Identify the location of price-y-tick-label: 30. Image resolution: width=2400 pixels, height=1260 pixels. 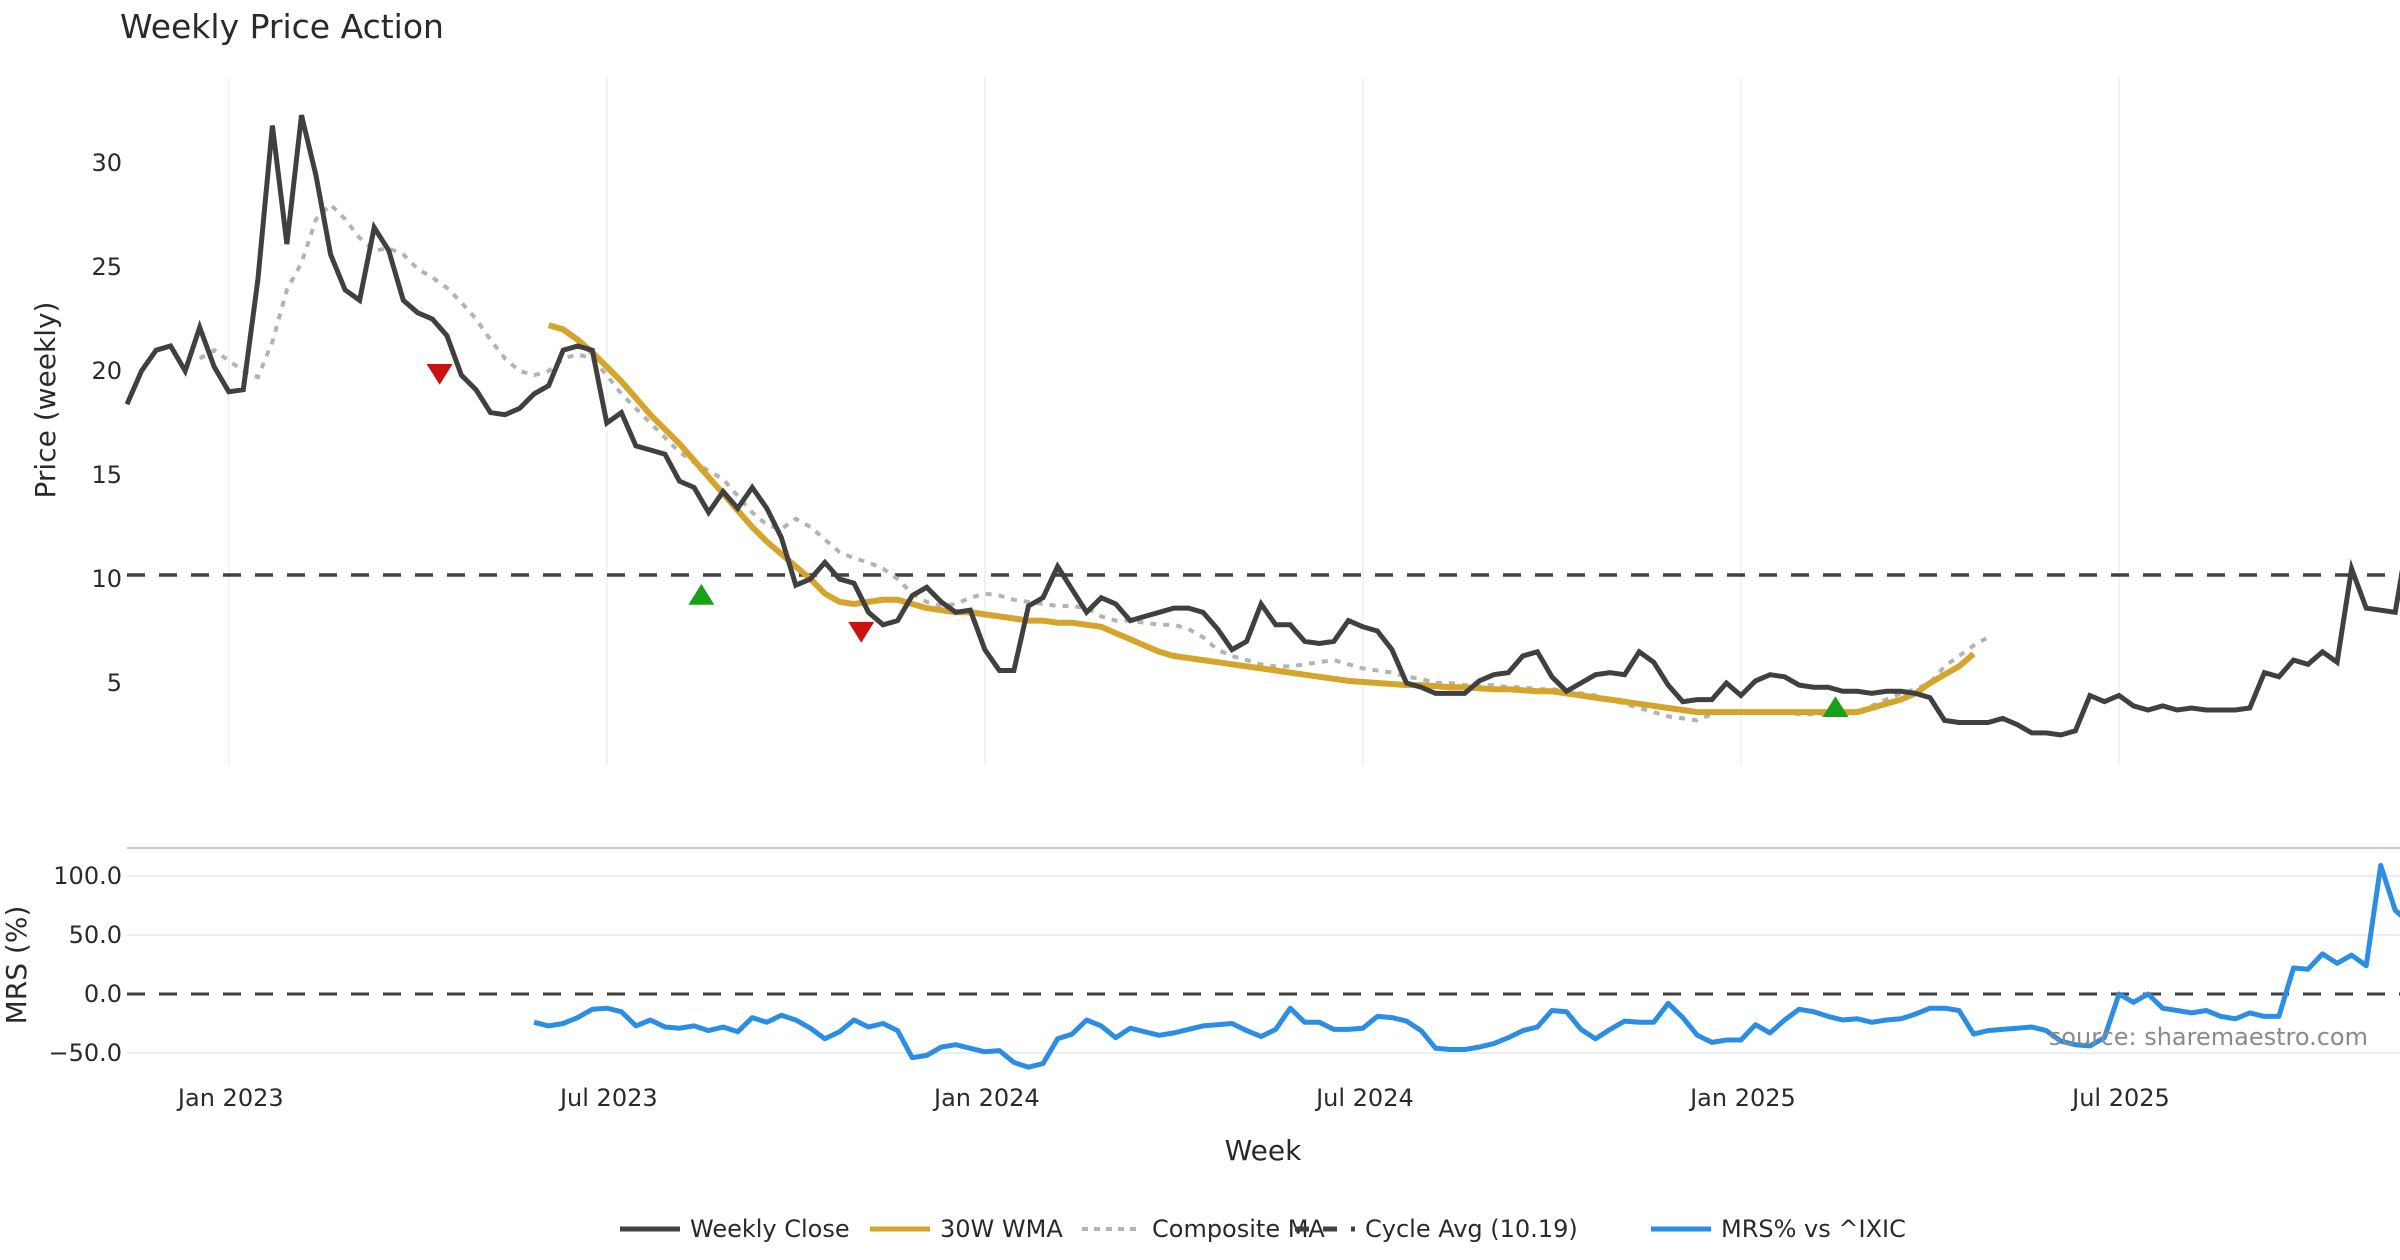
(106, 163).